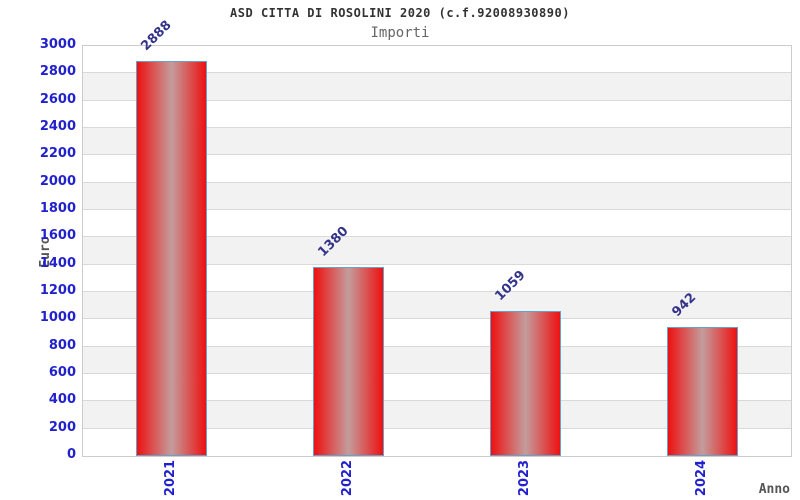  Describe the element at coordinates (62, 400) in the screenshot. I see `y-axis-tick-label: 400` at that location.